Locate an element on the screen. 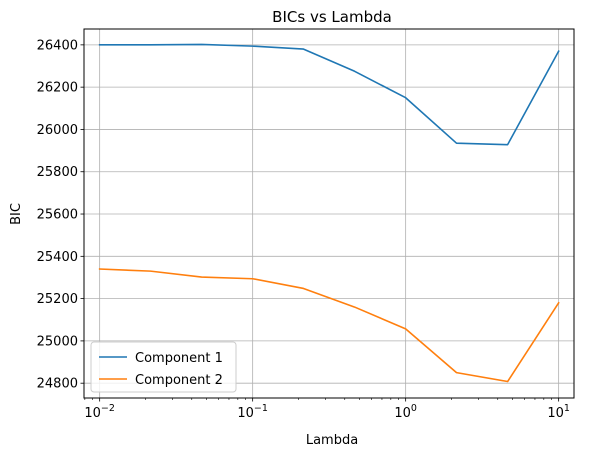  y-tick-label: 26400 is located at coordinates (57, 45).